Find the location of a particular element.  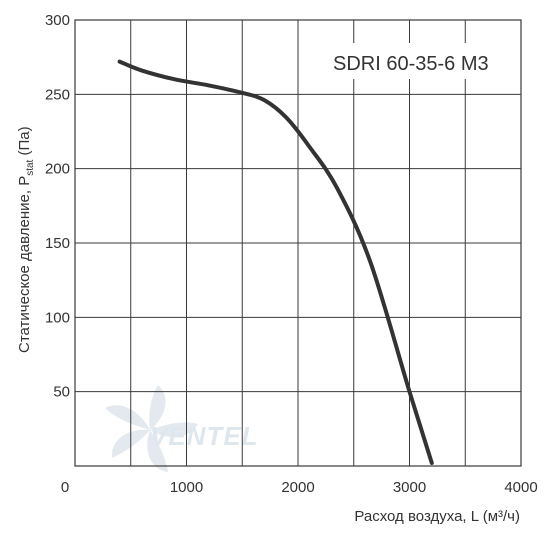

y-axis-label: Статическое давление, Pstat (Па) is located at coordinates (26, 239).